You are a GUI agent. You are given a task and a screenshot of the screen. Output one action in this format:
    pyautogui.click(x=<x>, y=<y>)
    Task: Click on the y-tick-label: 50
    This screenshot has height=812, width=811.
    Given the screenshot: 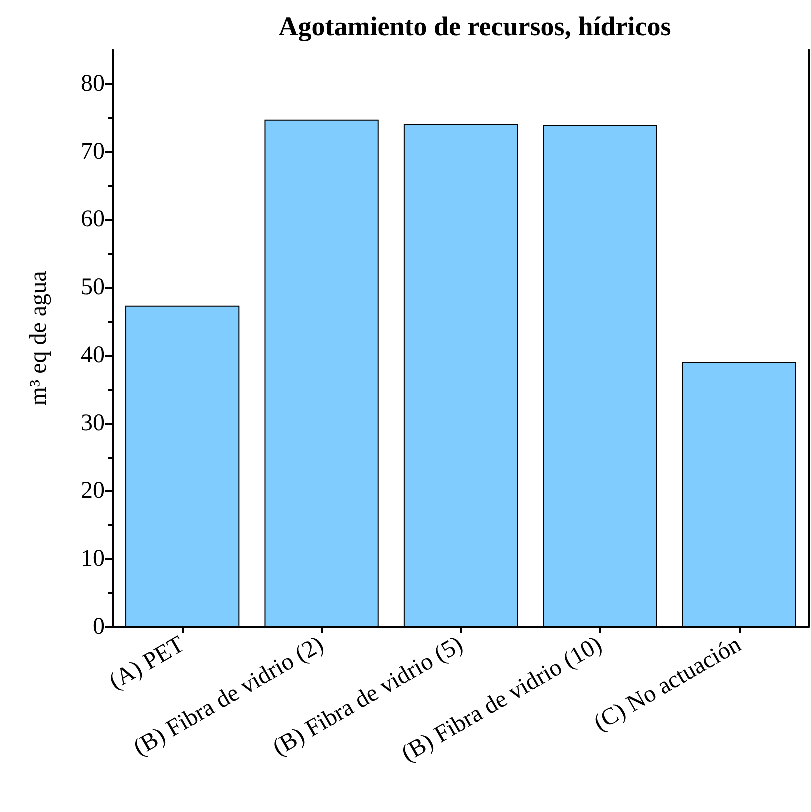 What is the action you would take?
    pyautogui.click(x=93, y=287)
    